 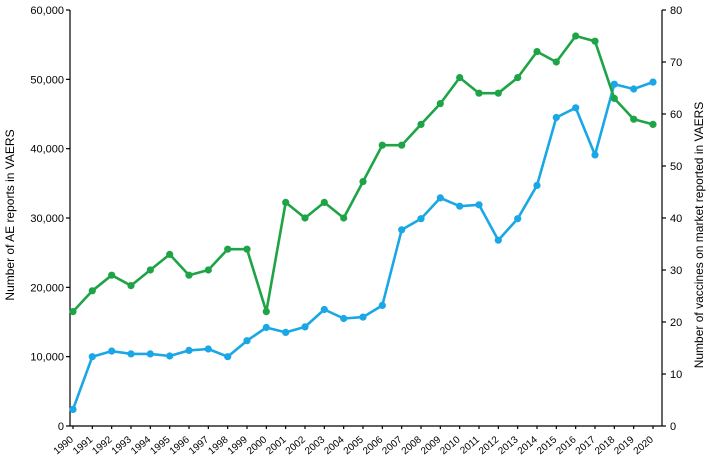 What do you see at coordinates (676, 11) in the screenshot?
I see `y-right-tick-label: 80` at bounding box center [676, 11].